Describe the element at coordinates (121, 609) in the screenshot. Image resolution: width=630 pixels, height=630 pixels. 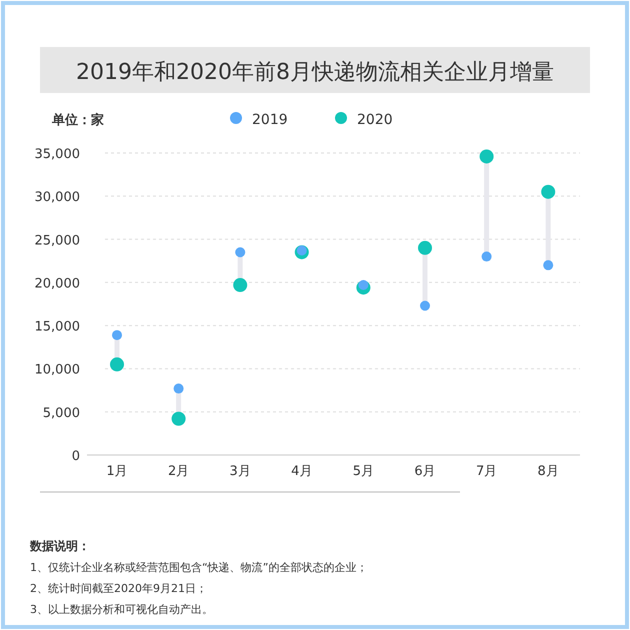
I see `text: 3、以上数据分析和可视化自动产出。` at that location.